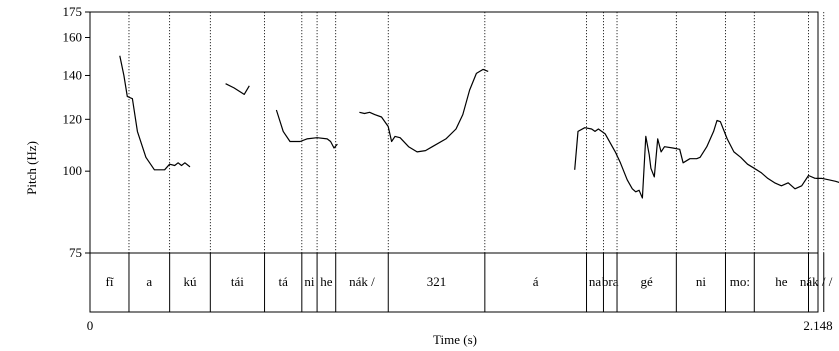 The height and width of the screenshot is (351, 839). Describe the element at coordinates (610, 281) in the screenshot. I see `segment-label: bra` at that location.